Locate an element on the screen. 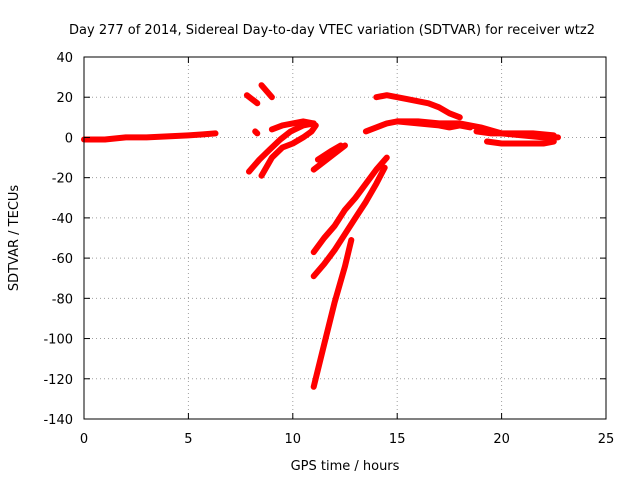 The image size is (640, 480). x-tick-label: 20 is located at coordinates (501, 439).